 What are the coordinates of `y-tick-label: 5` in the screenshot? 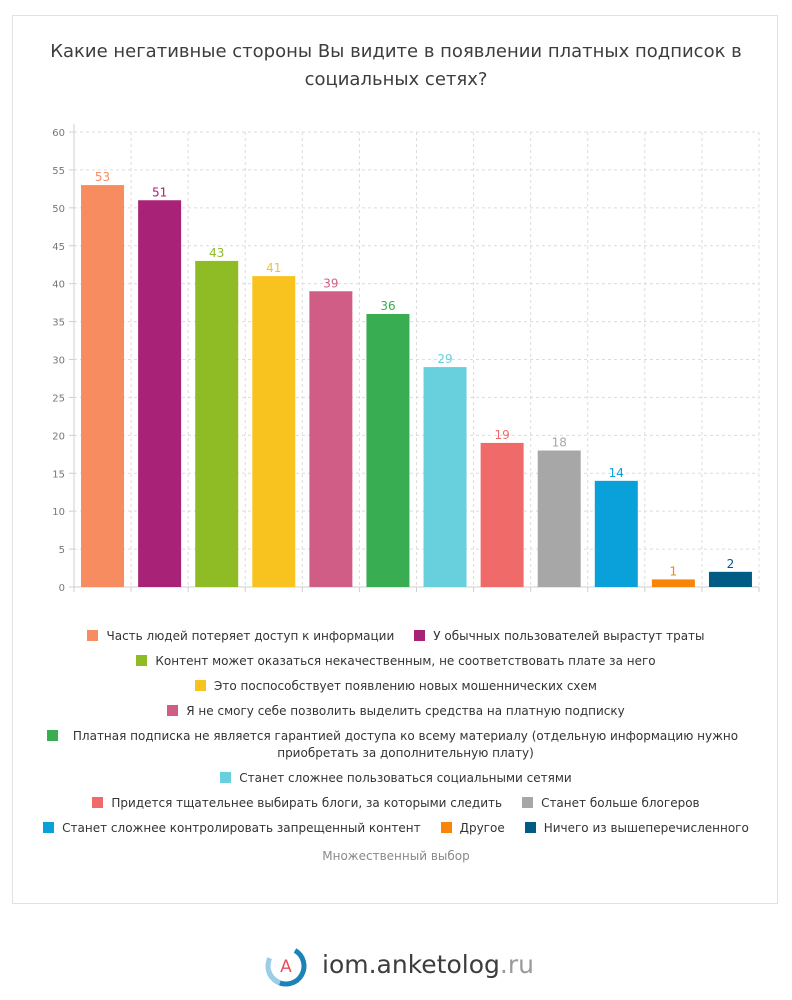 It's located at (62, 550).